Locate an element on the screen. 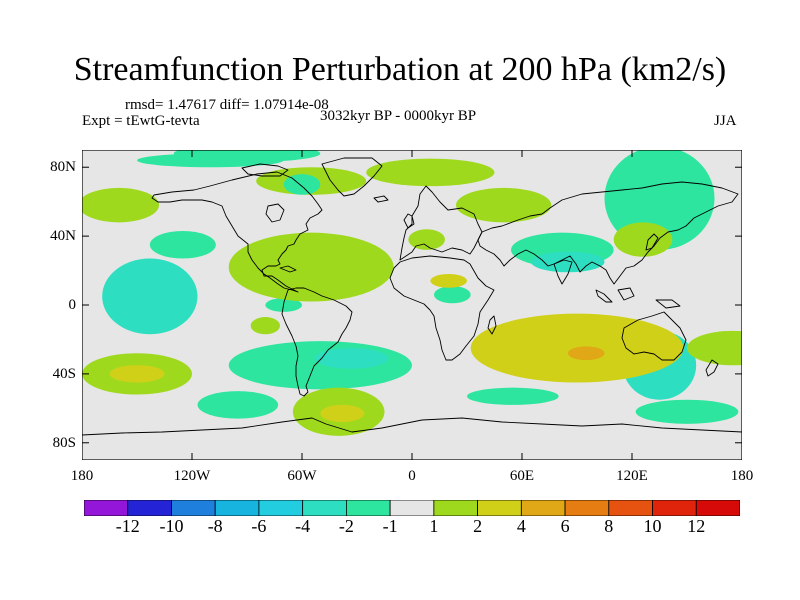 This screenshot has width=800, height=600. x-tick-label: 120W is located at coordinates (192, 476).